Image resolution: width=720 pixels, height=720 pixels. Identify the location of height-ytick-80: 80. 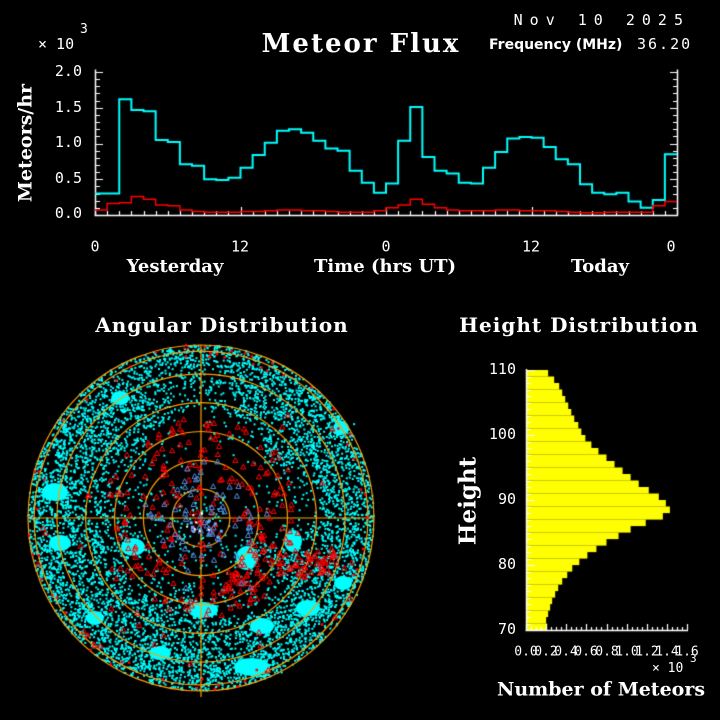
(506, 564).